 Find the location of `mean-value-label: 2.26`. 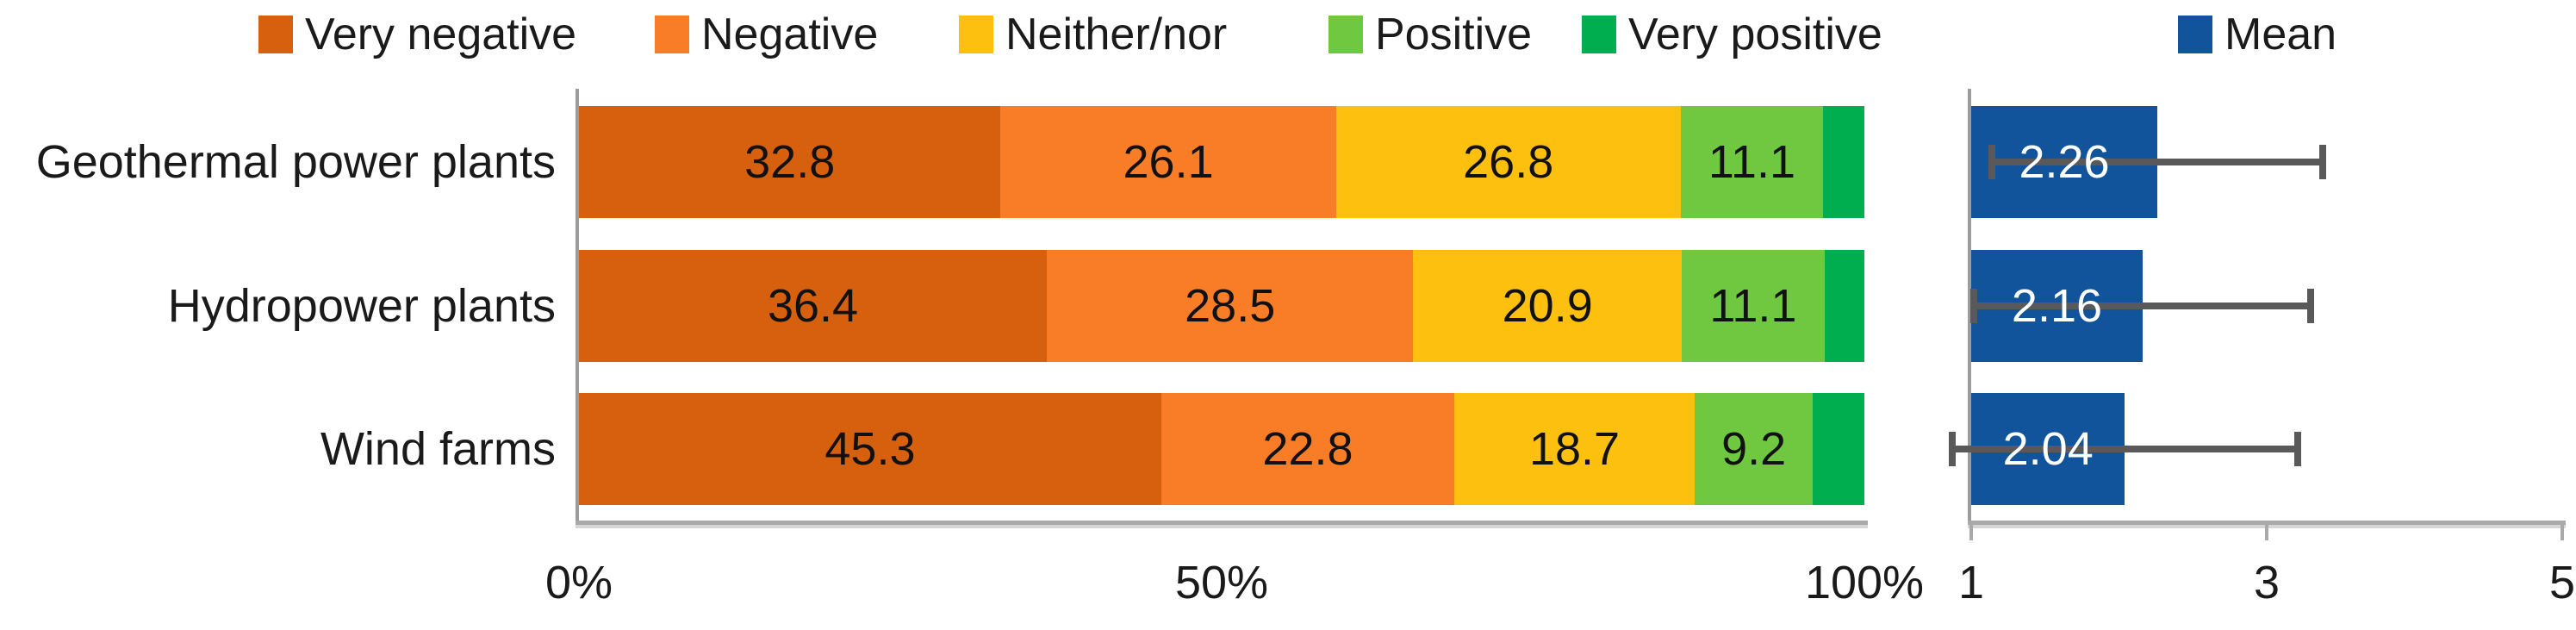

mean-value-label: 2.26 is located at coordinates (2065, 162).